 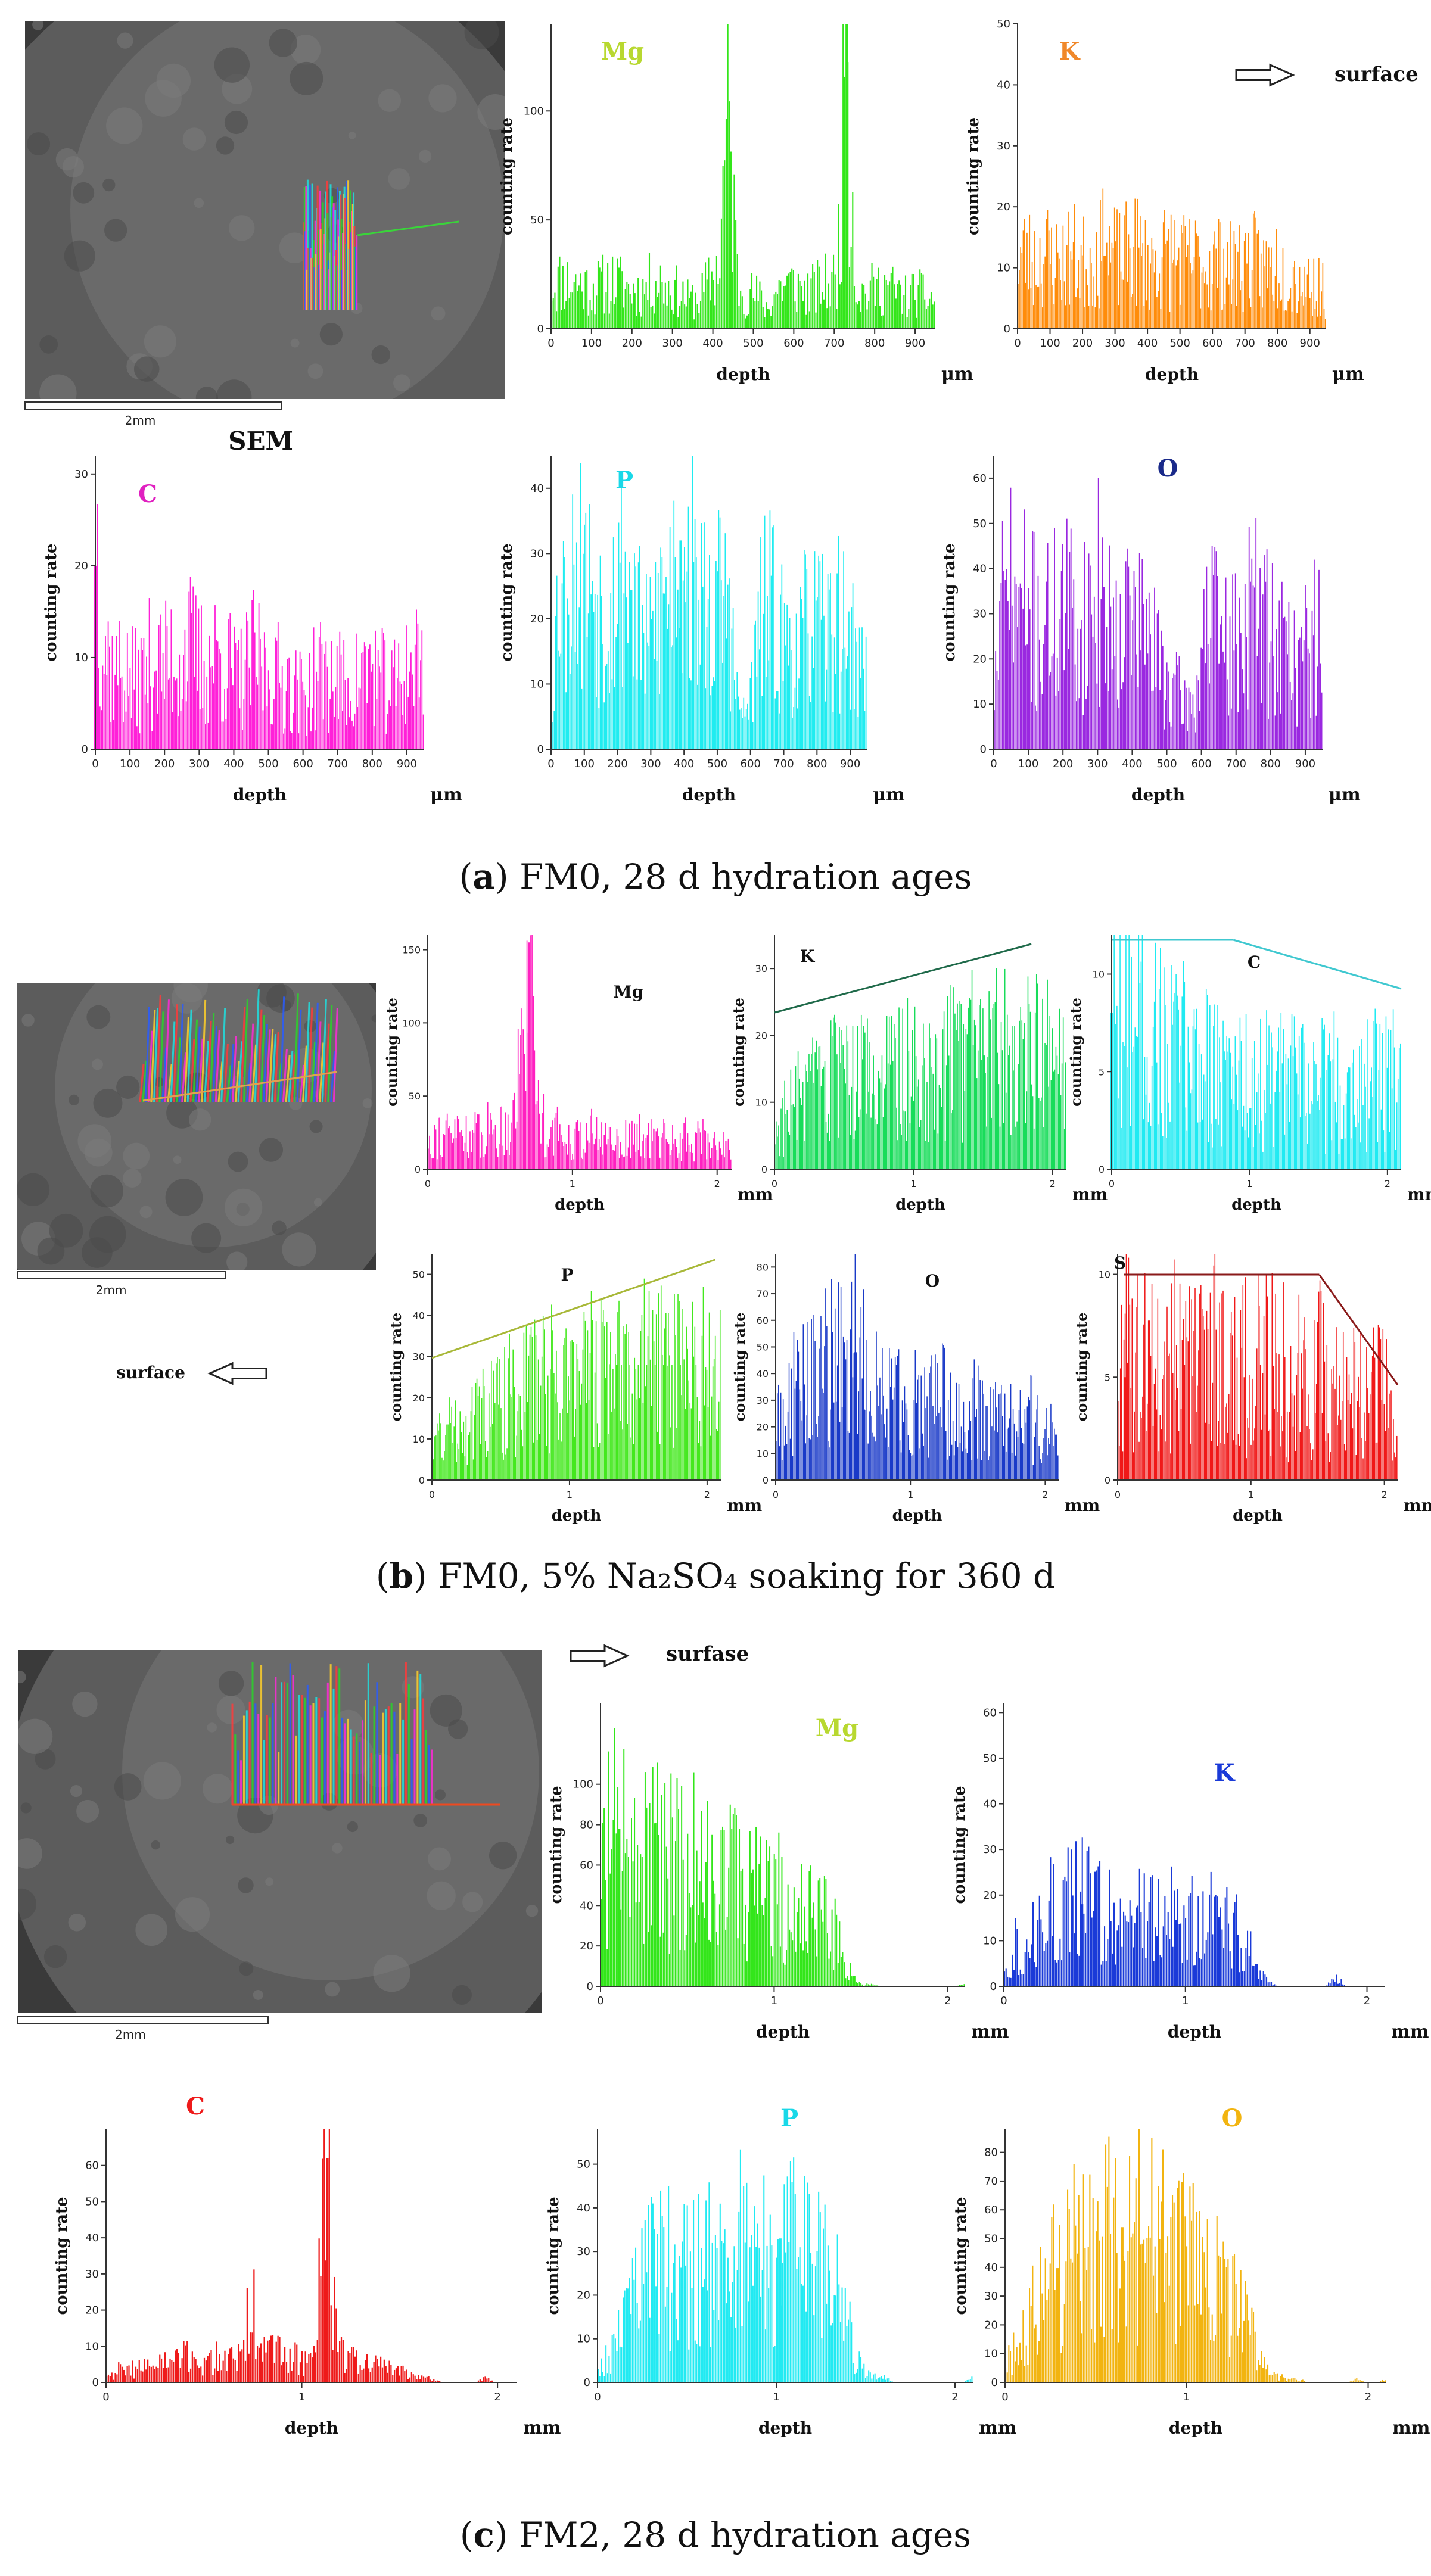 What do you see at coordinates (738, 1052) in the screenshot?
I see `y-axis-label: counting rate` at bounding box center [738, 1052].